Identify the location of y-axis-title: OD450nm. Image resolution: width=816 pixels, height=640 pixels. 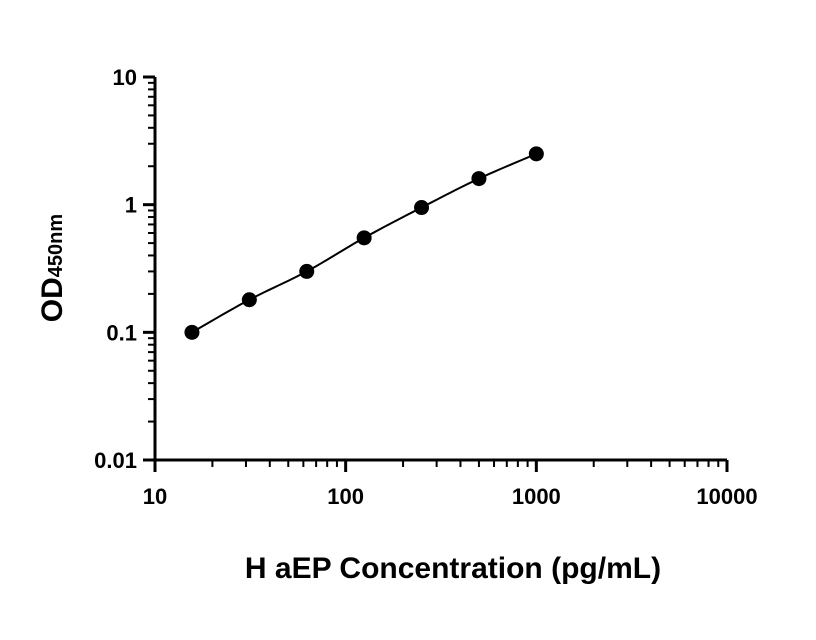
(52, 268).